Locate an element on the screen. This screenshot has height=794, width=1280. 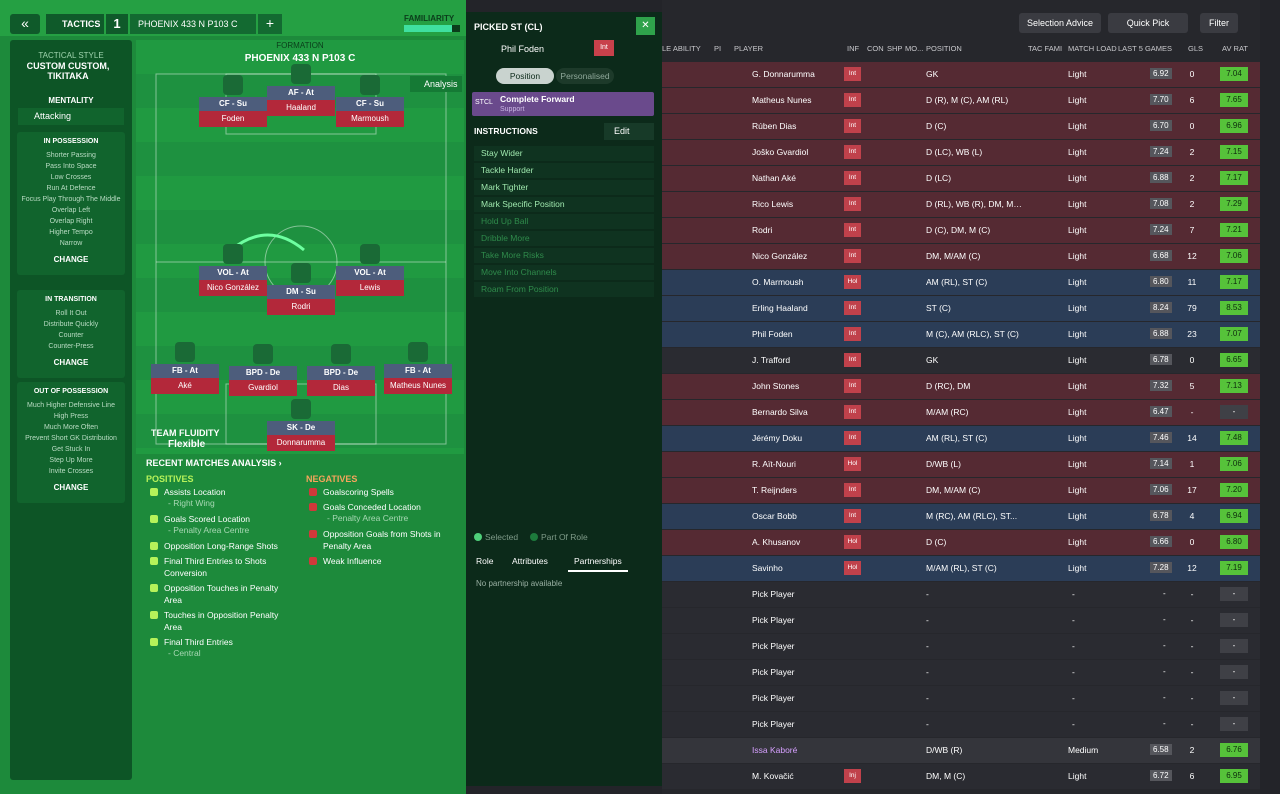
instruction-inactive: Take More Risks is located at coordinates (564, 255).